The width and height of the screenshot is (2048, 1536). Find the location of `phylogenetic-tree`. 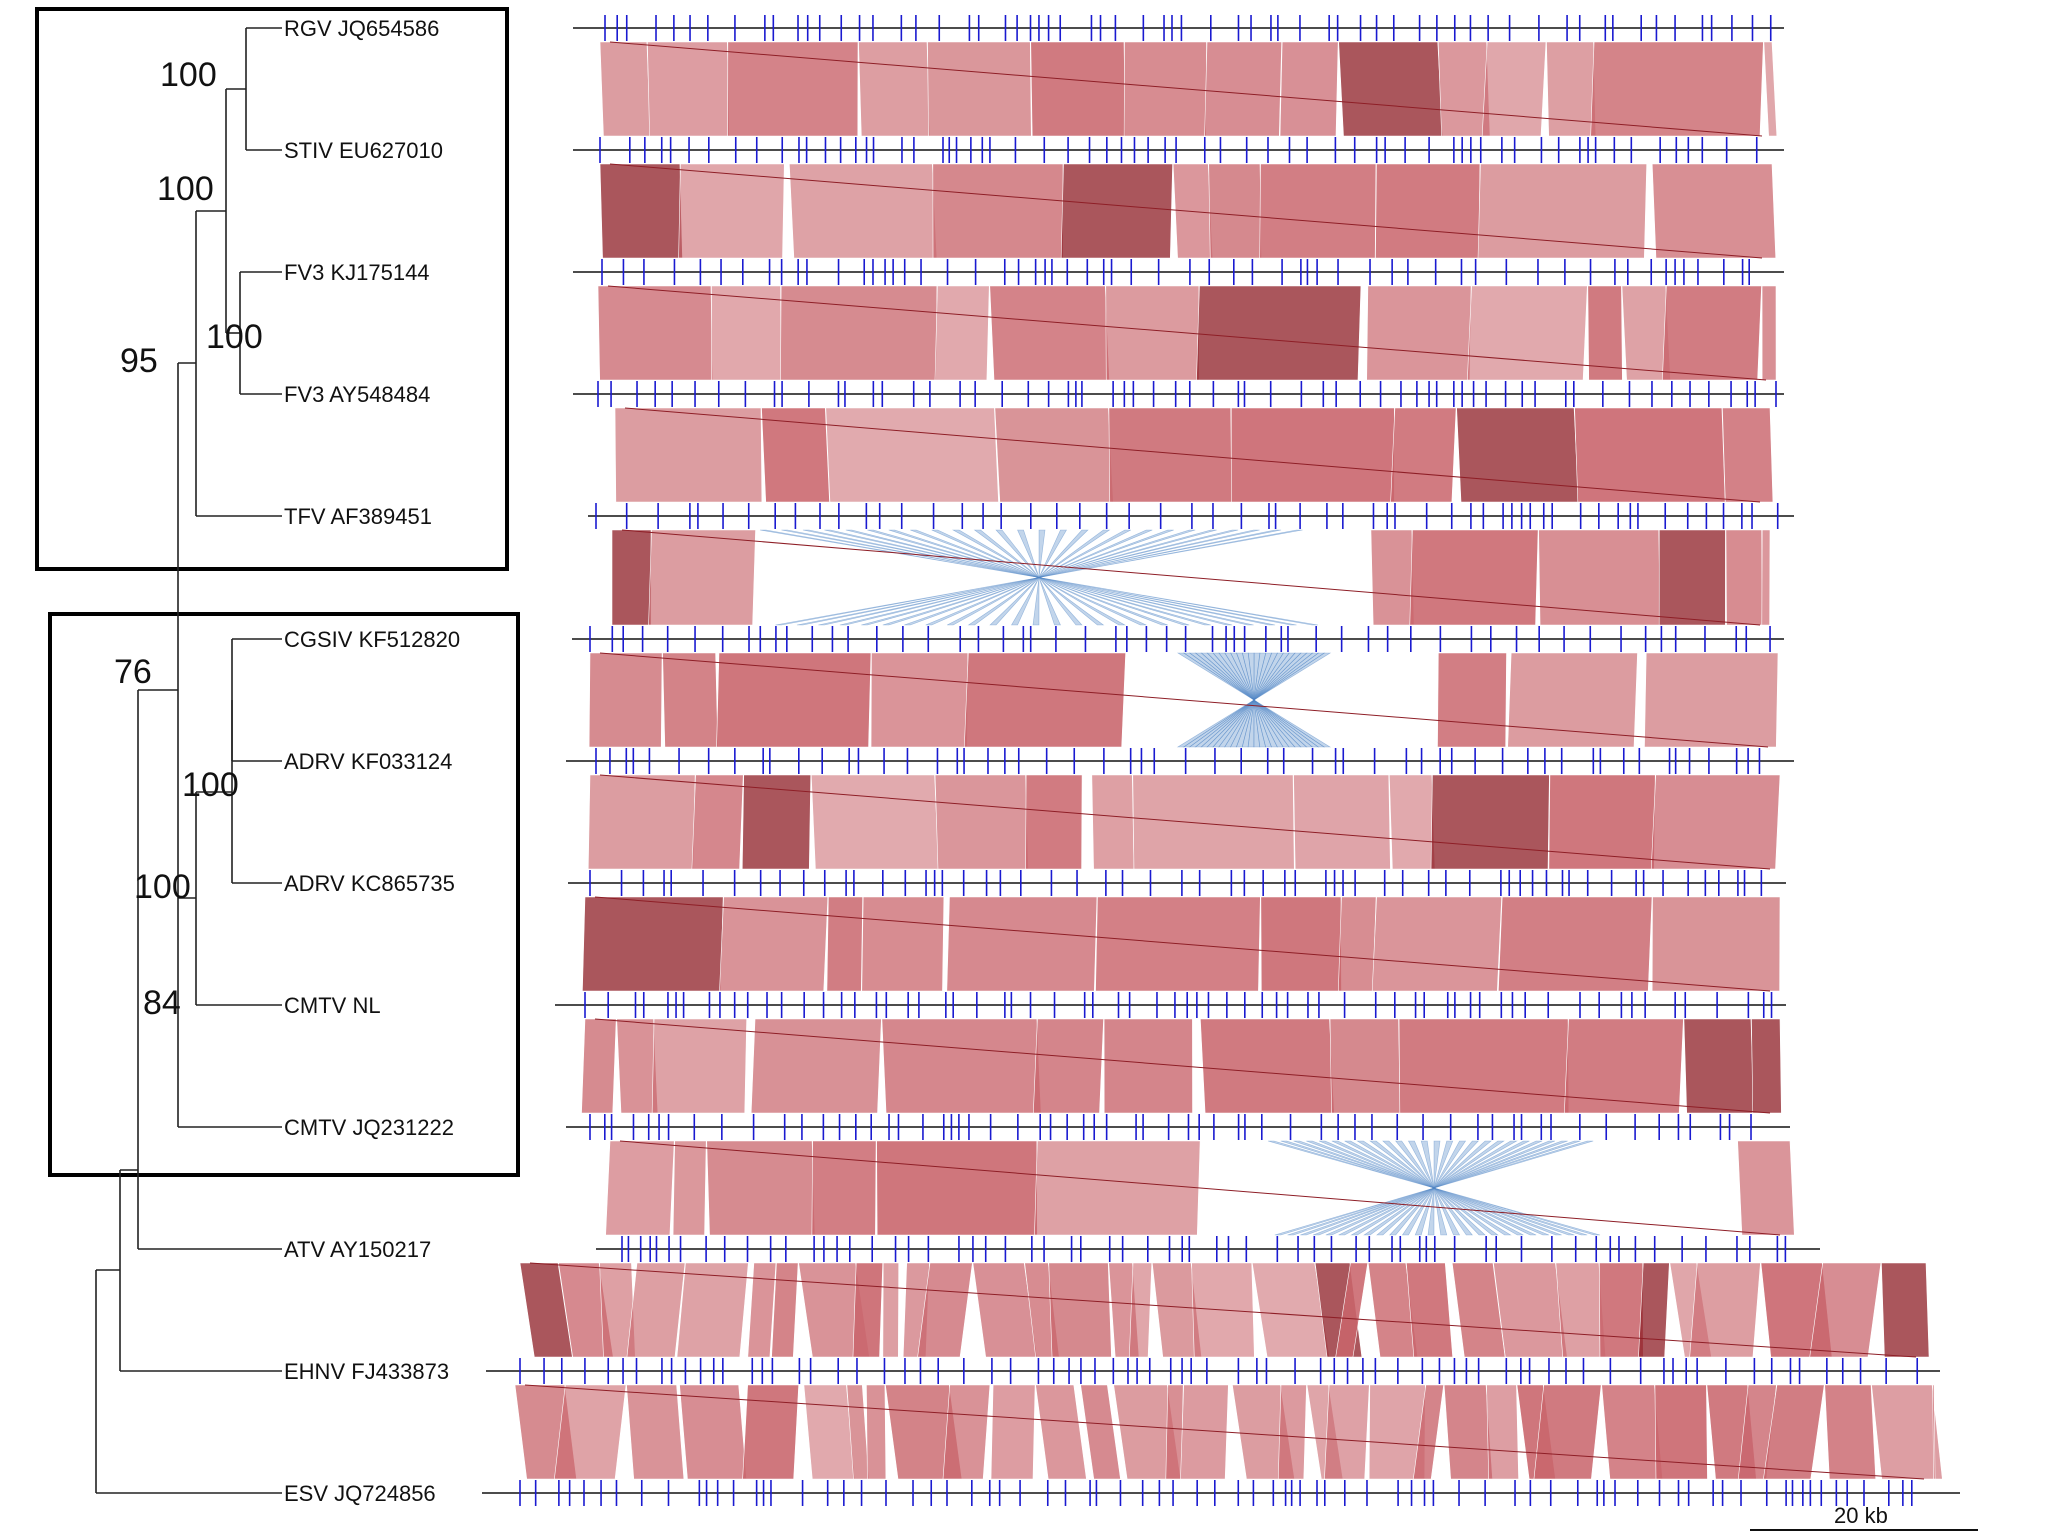

phylogenetic-tree is located at coordinates (188, 760).